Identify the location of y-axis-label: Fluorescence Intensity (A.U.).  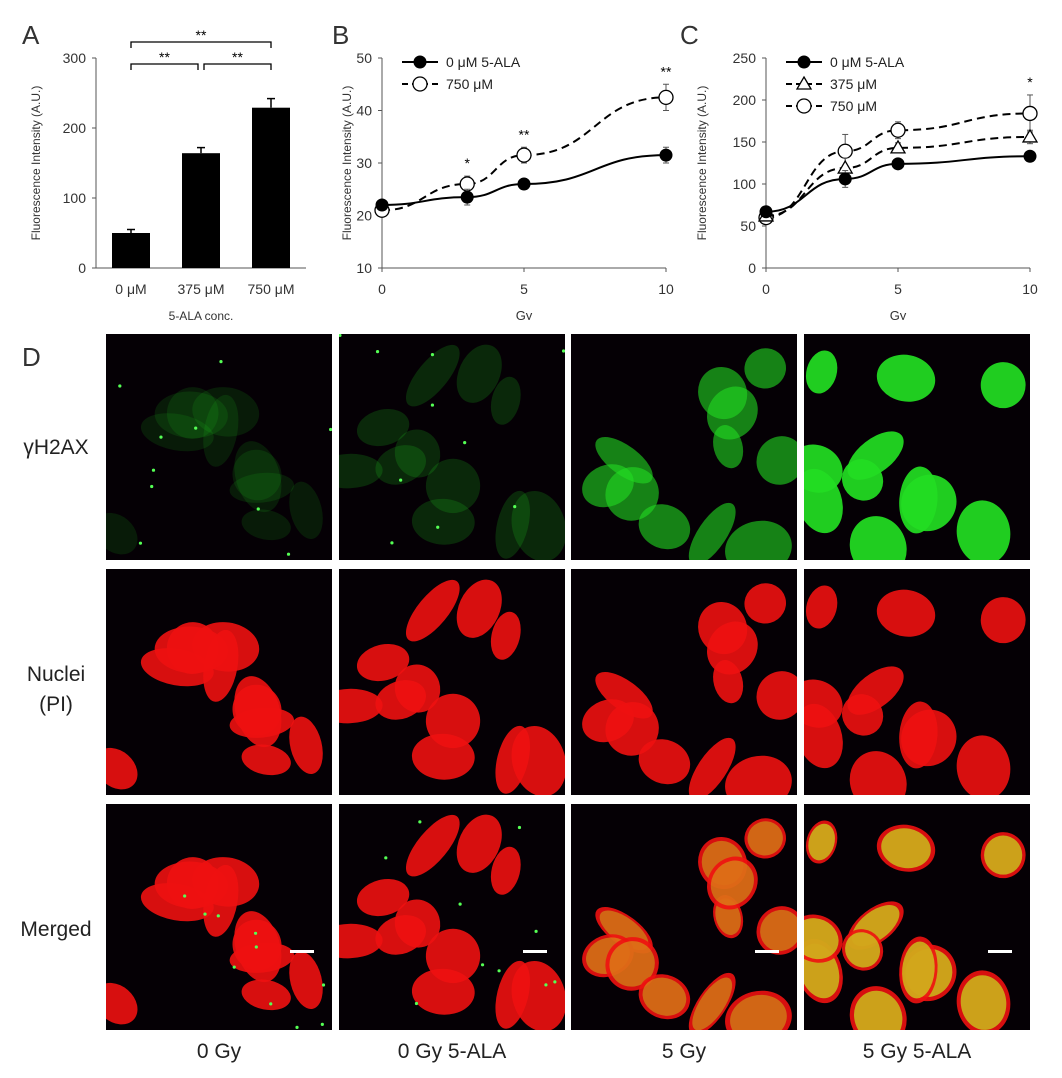
(702, 163).